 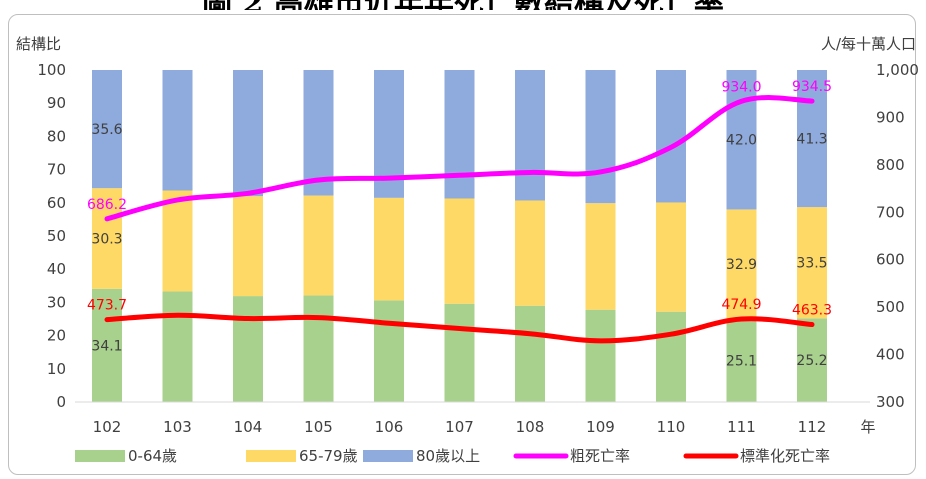 What do you see at coordinates (530, 427) in the screenshot?
I see `x-tick-label-108: 108` at bounding box center [530, 427].